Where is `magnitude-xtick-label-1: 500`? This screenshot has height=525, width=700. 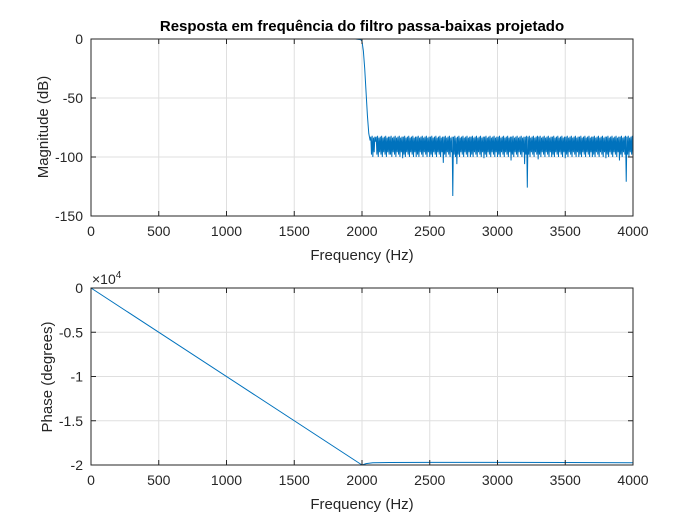
magnitude-xtick-label-1: 500 is located at coordinates (159, 231).